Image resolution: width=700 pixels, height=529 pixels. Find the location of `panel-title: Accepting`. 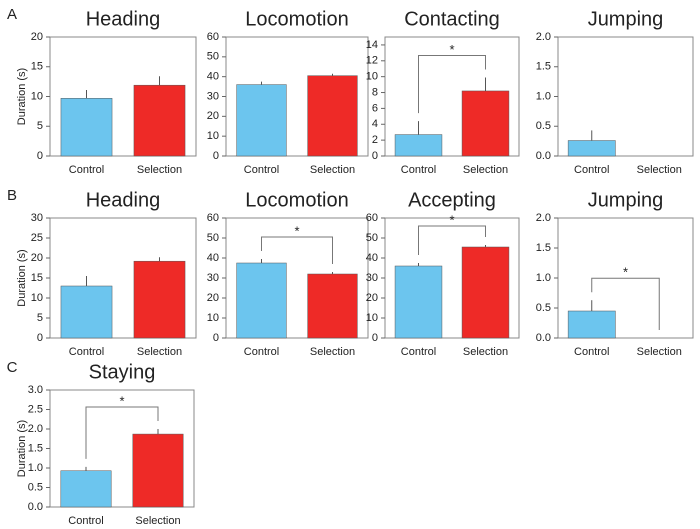

panel-title: Accepting is located at coordinates (452, 200).